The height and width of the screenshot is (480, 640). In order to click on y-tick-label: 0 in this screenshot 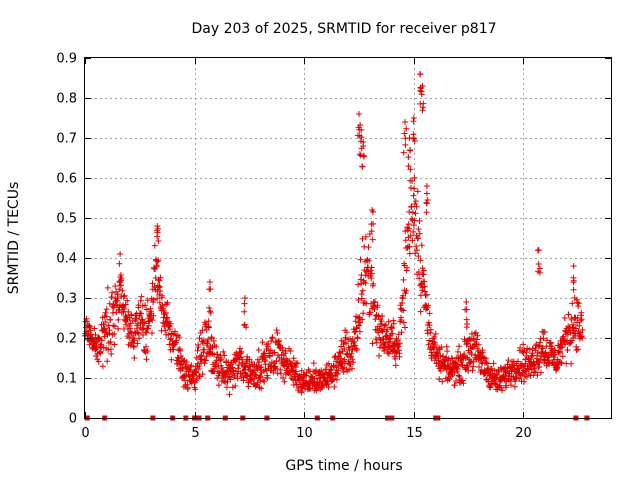, I will do `click(73, 419)`.